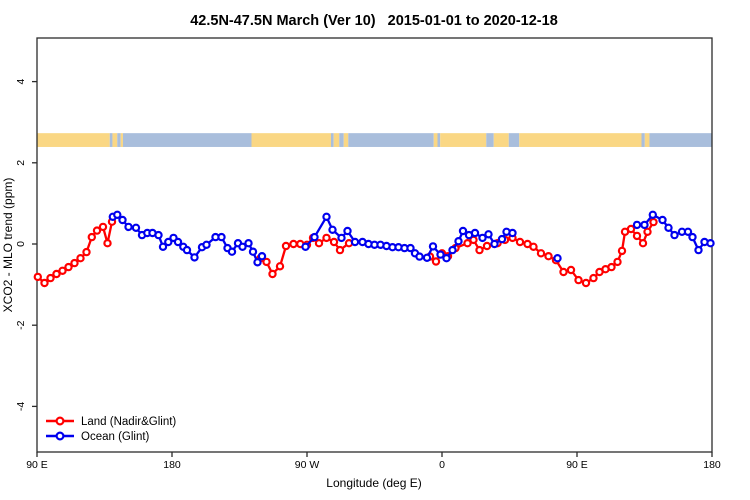  What do you see at coordinates (21, 82) in the screenshot?
I see `y-axis-tick-label: 4` at bounding box center [21, 82].